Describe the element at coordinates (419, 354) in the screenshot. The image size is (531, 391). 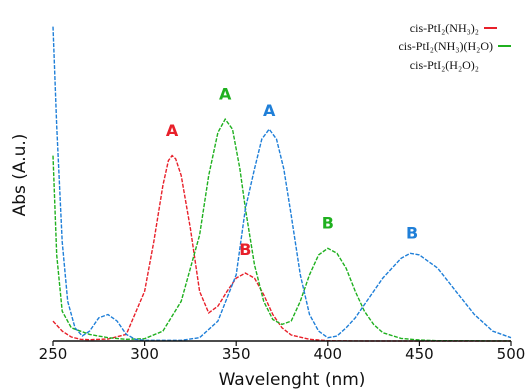
I see `x-tick-label: 450` at that location.